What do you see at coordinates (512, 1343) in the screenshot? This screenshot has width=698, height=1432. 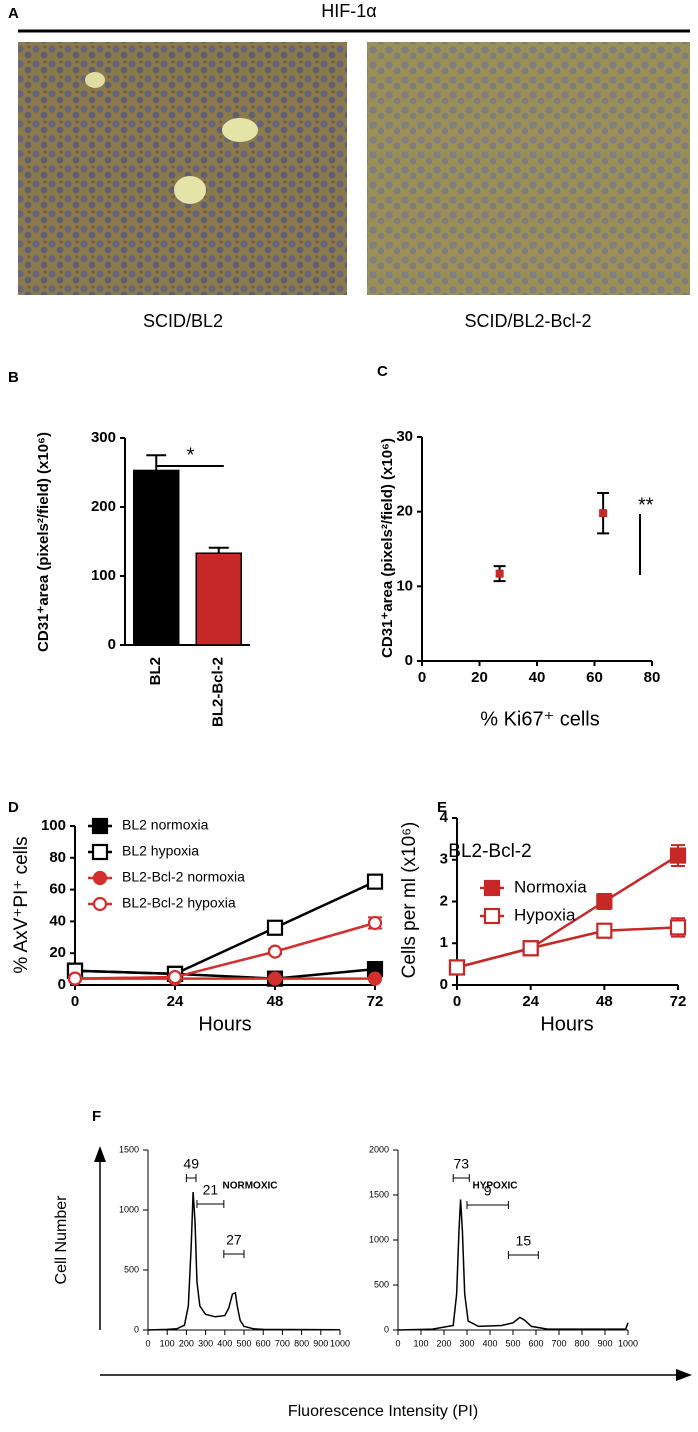 I see `x-tick-label: 500` at bounding box center [512, 1343].